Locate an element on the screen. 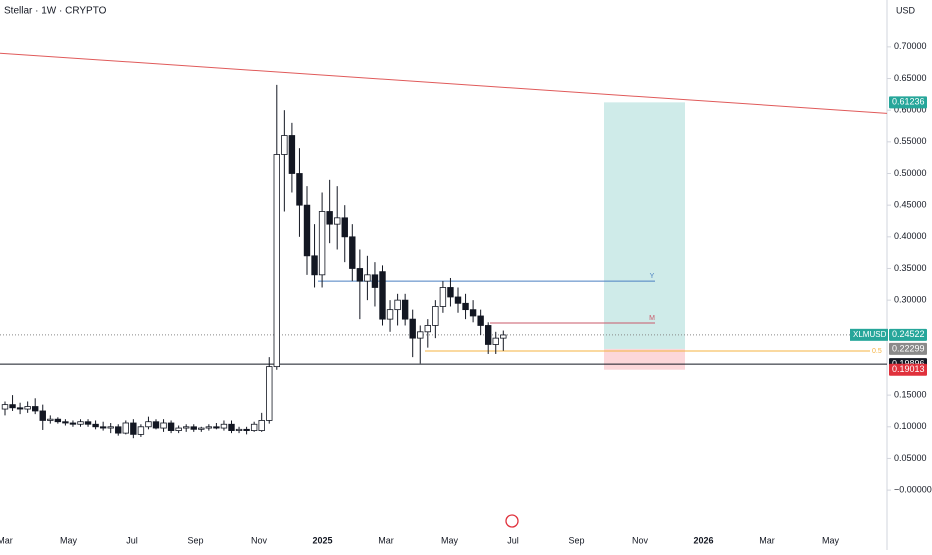 The image size is (932, 555). trendline is located at coordinates (444, 83).